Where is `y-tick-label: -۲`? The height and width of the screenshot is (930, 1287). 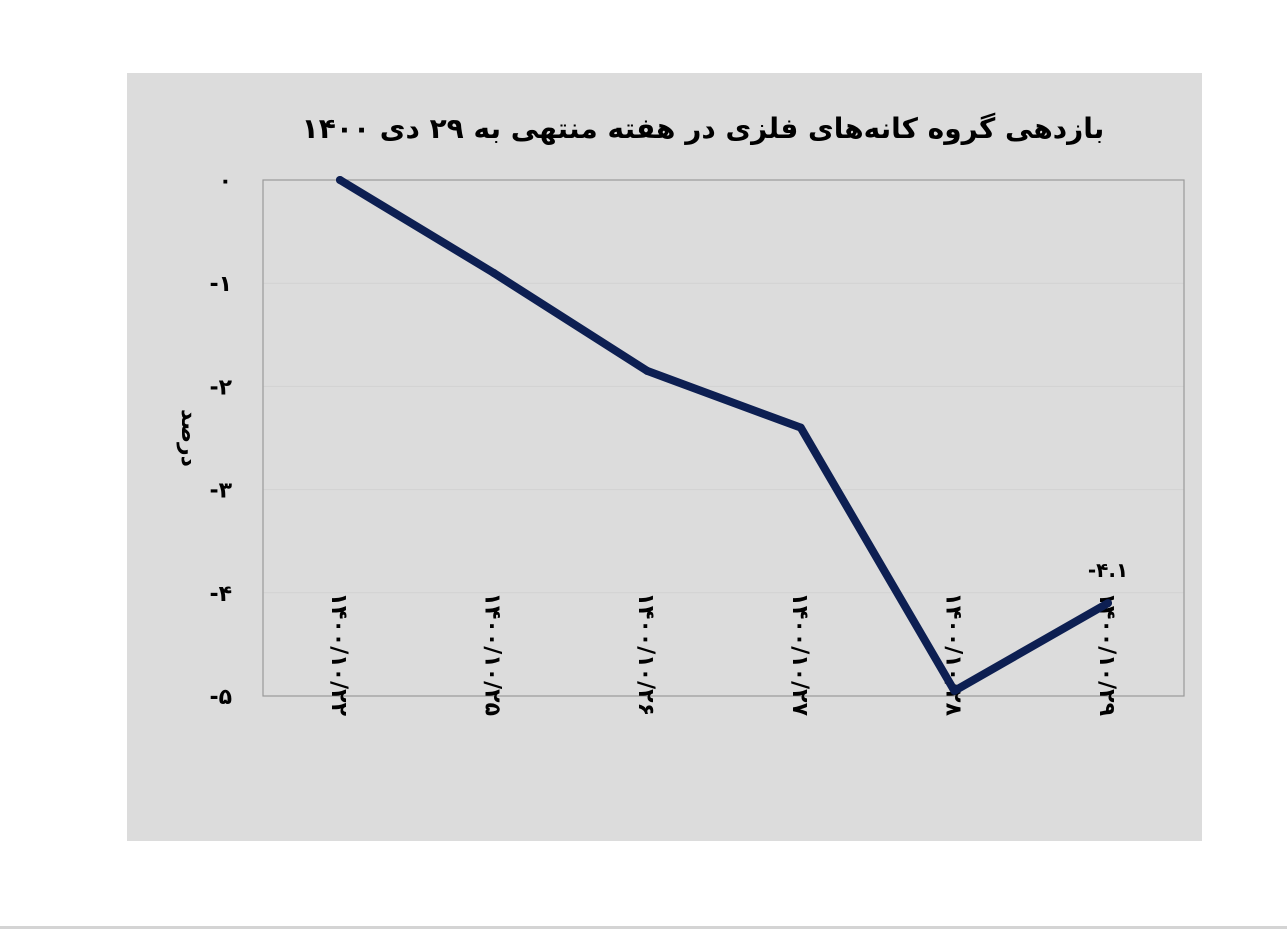 y-tick-label: -۲ is located at coordinates (220, 387).